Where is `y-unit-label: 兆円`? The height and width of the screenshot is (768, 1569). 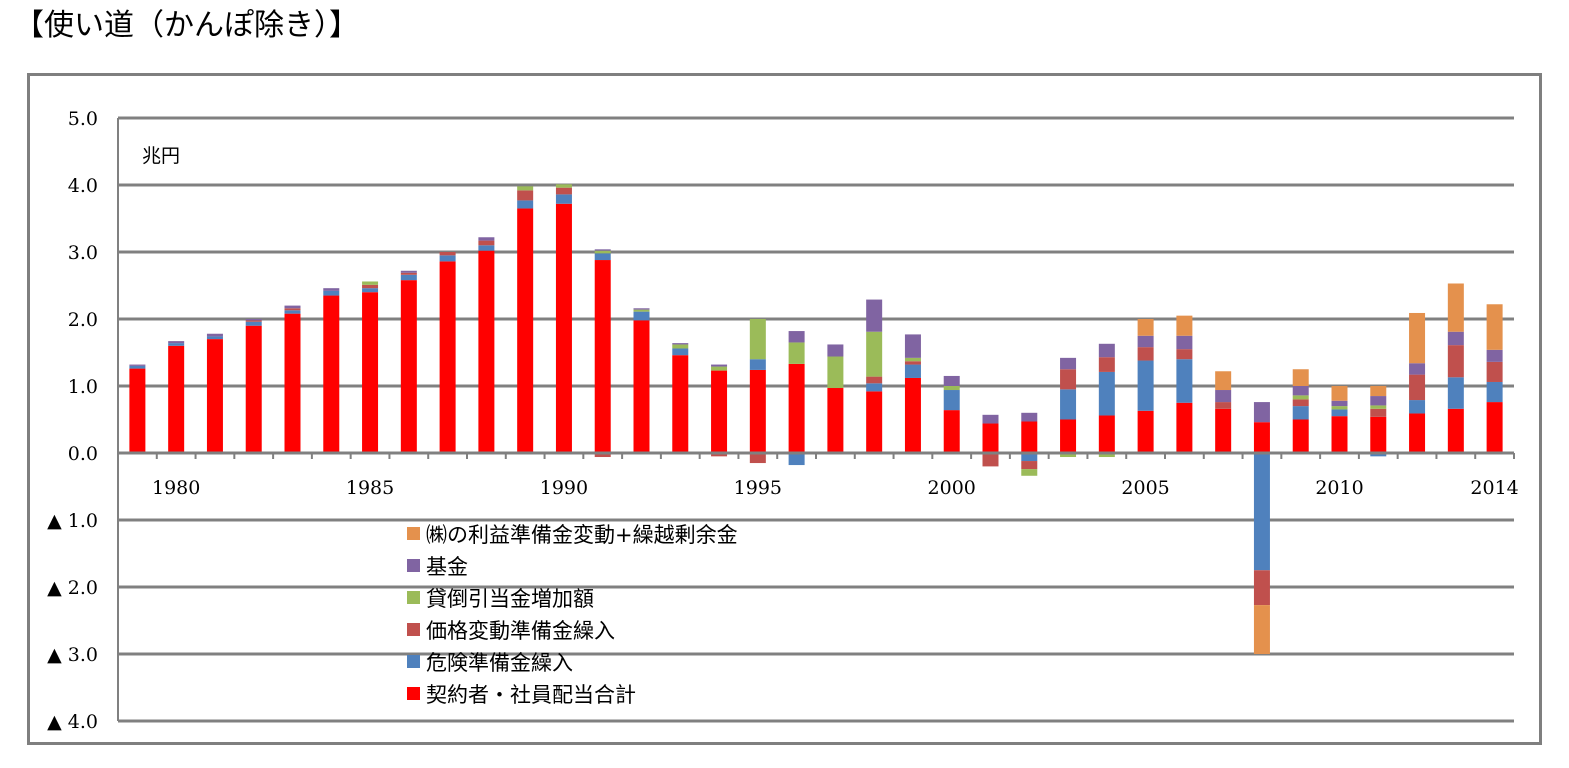 y-unit-label: 兆円 is located at coordinates (161, 156).